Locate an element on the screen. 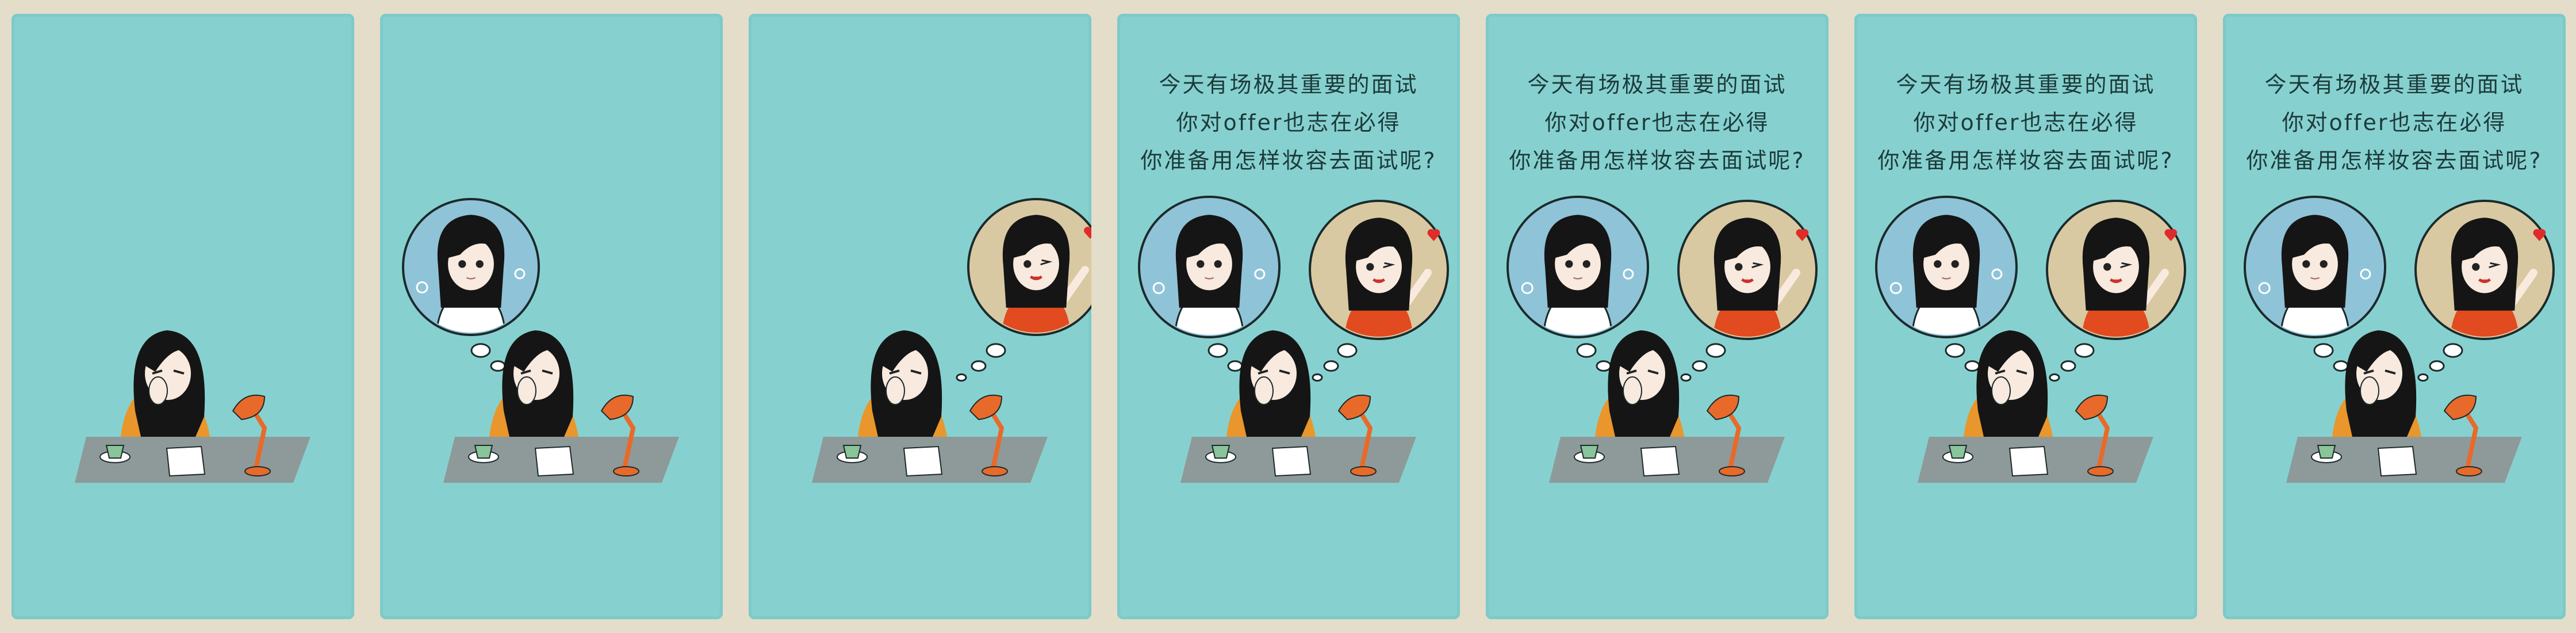  comic-panel-4: 今天有场极其重要的面试 你对offer也志在必得 你准备用怎样妆容去面试呢? is located at coordinates (1288, 316).